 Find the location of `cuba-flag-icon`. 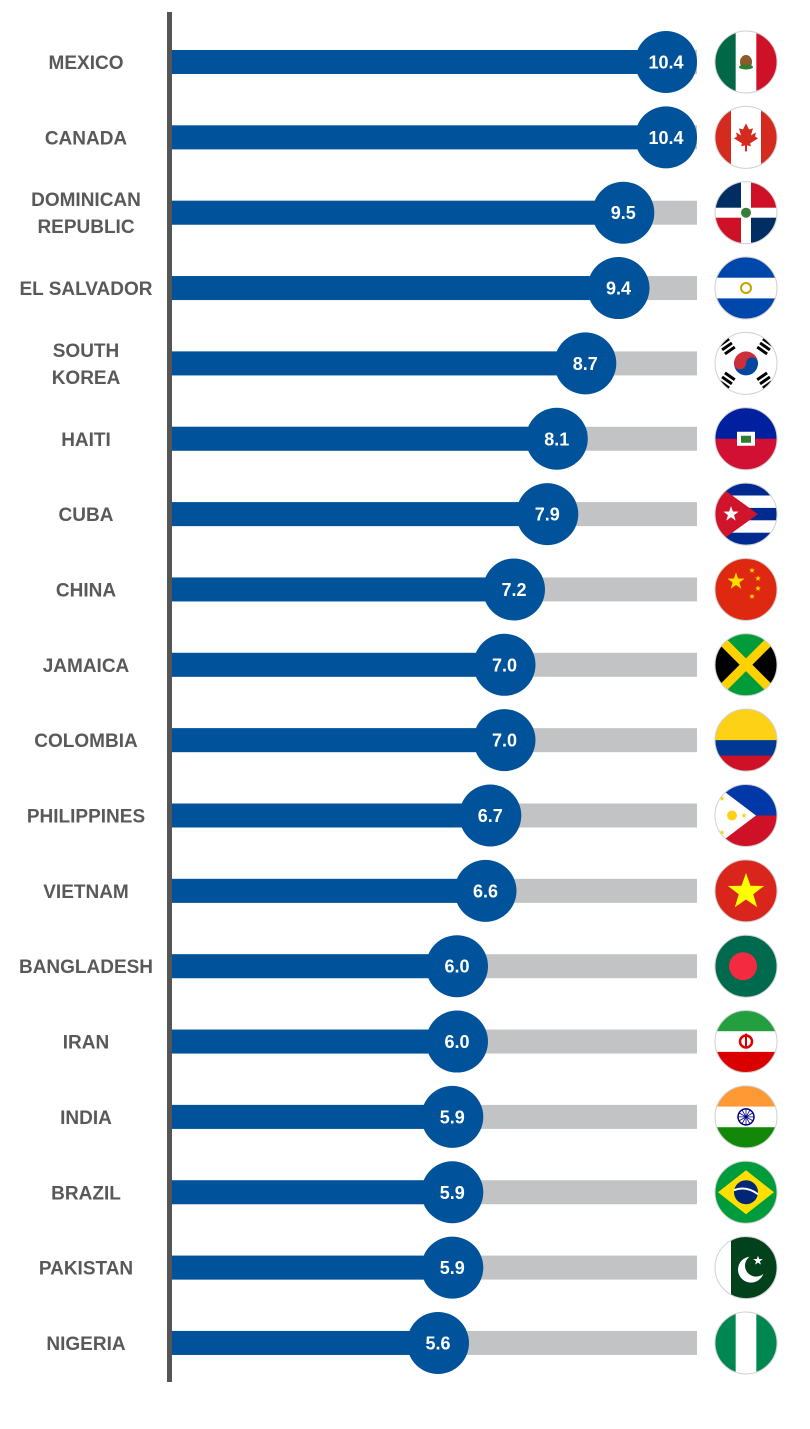

cuba-flag-icon is located at coordinates (746, 514).